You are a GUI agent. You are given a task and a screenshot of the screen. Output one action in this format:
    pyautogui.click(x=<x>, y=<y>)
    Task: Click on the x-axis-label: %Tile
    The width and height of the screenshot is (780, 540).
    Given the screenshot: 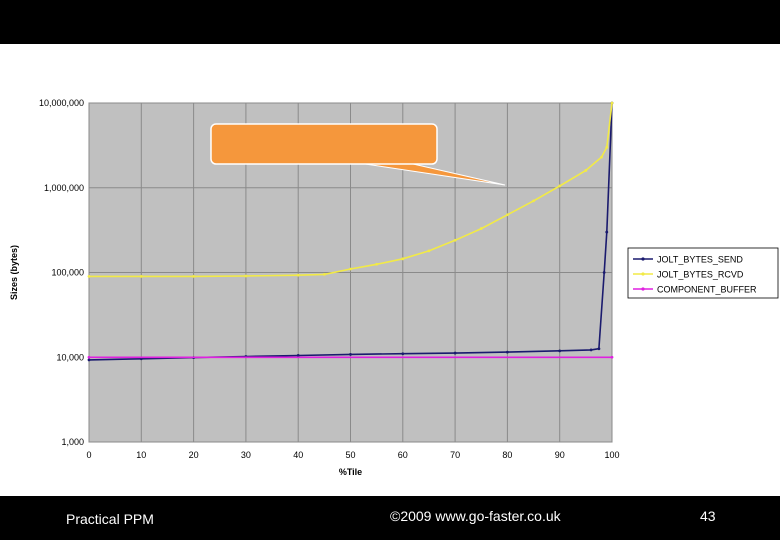 What is the action you would take?
    pyautogui.click(x=350, y=472)
    